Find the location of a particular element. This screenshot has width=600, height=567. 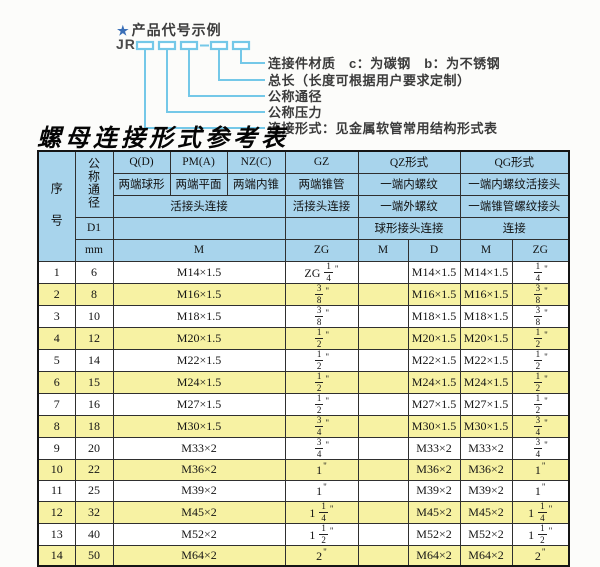

qg-zg-cell: 2" is located at coordinates (540, 555).